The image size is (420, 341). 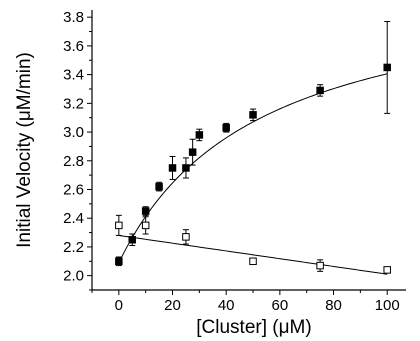 What do you see at coordinates (387, 305) in the screenshot?
I see `x-tick-label: 100` at bounding box center [387, 305].